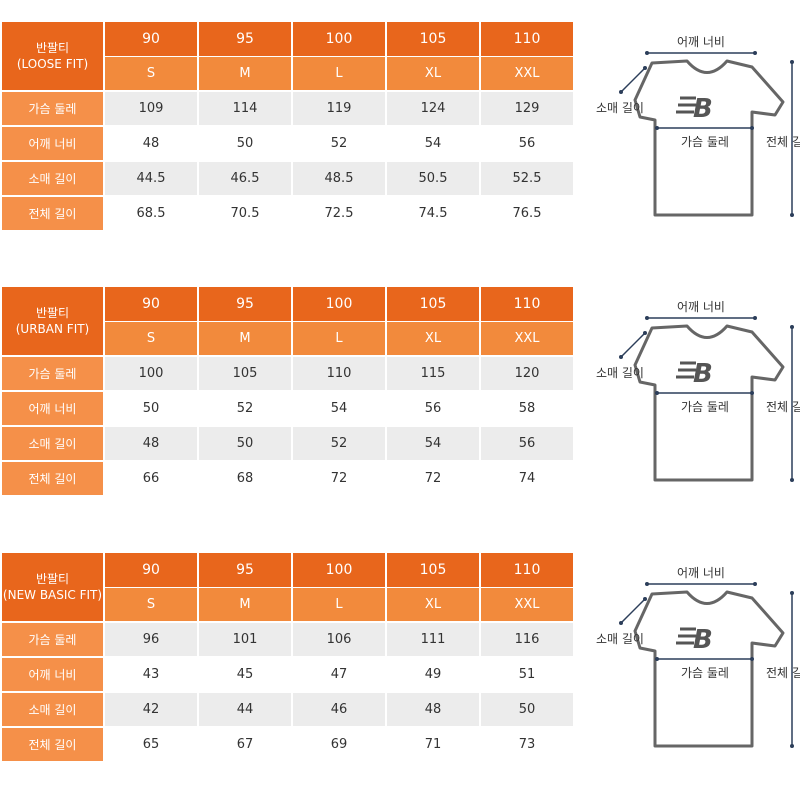  I want to click on measurement-value: 74, so click(527, 478).